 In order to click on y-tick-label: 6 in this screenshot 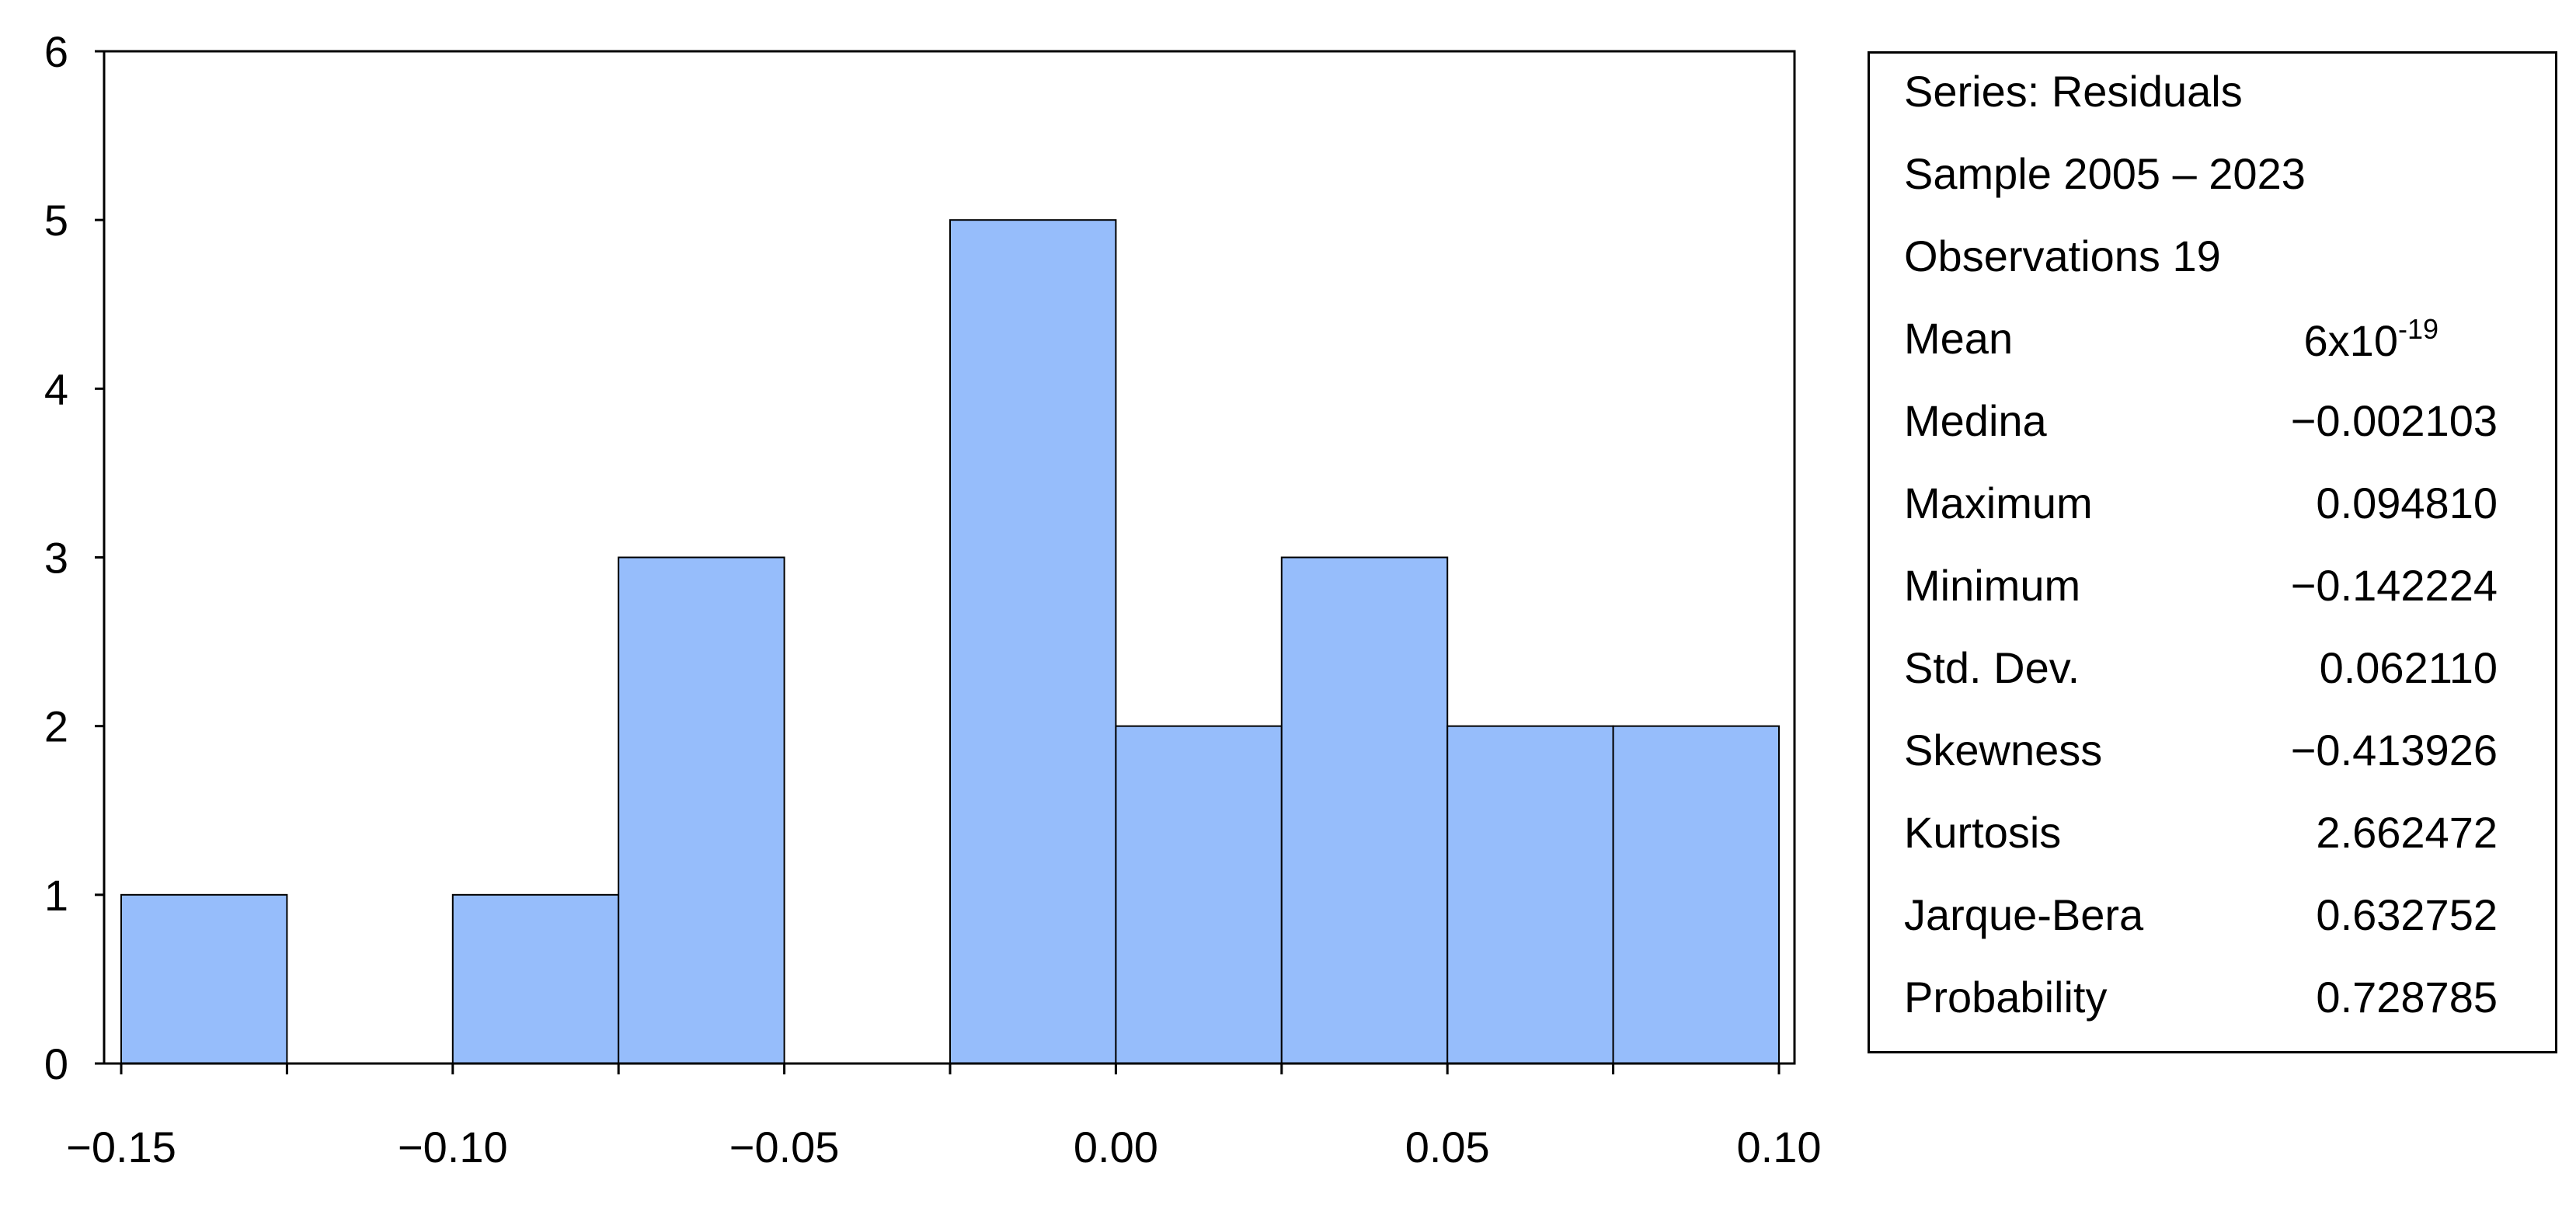, I will do `click(56, 51)`.